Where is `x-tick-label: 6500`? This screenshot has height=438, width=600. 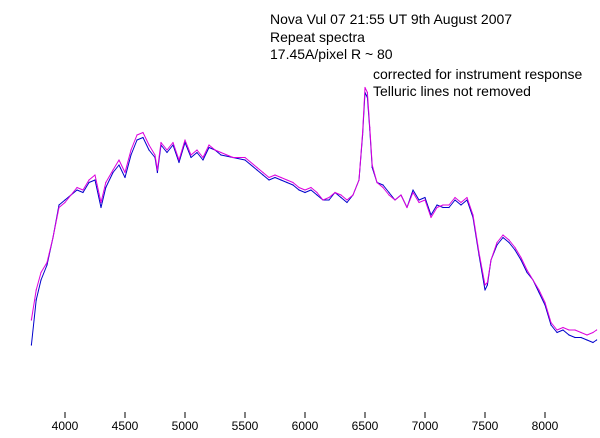 x-tick-label: 6500 is located at coordinates (365, 426).